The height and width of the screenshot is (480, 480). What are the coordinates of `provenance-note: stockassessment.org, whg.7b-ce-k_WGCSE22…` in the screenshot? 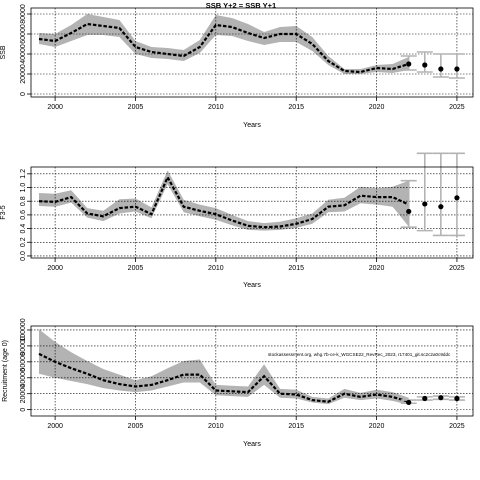 It's located at (359, 354).